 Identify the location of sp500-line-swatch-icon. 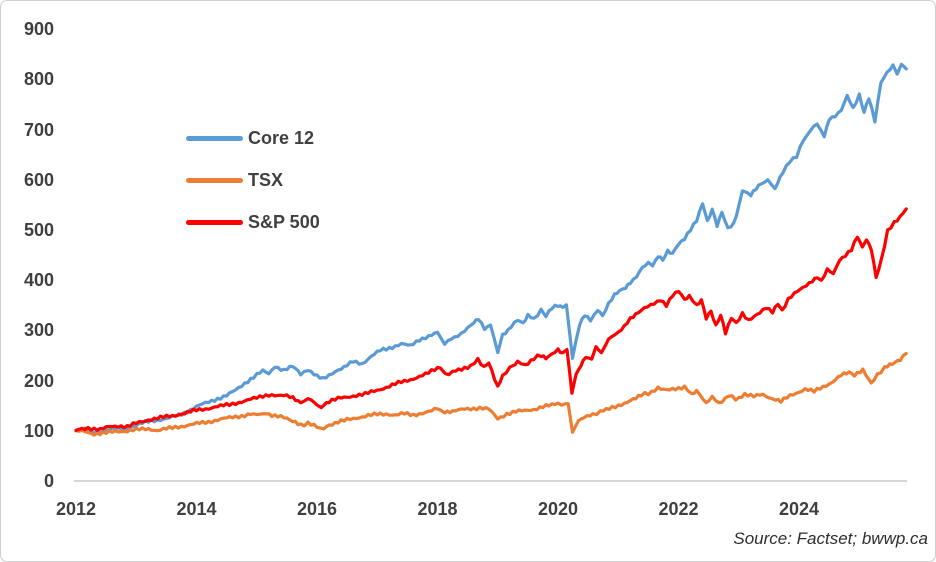
(214, 222).